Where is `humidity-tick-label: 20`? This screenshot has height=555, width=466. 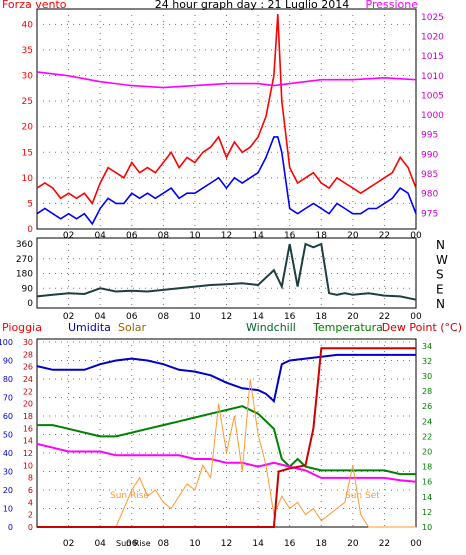 humidity-tick-label: 20 is located at coordinates (8, 490).